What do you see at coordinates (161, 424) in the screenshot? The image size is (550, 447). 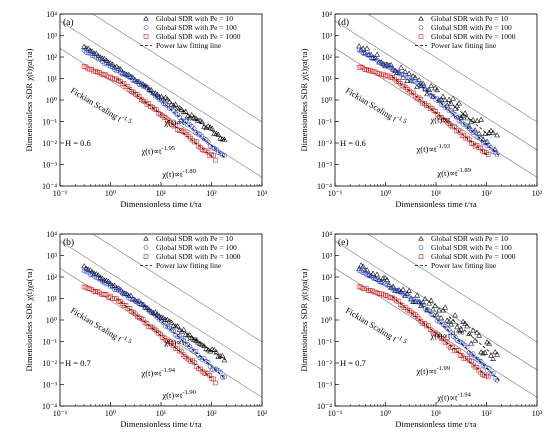 I see `x-axis-label: Dimensionless time t/τa` at bounding box center [161, 424].